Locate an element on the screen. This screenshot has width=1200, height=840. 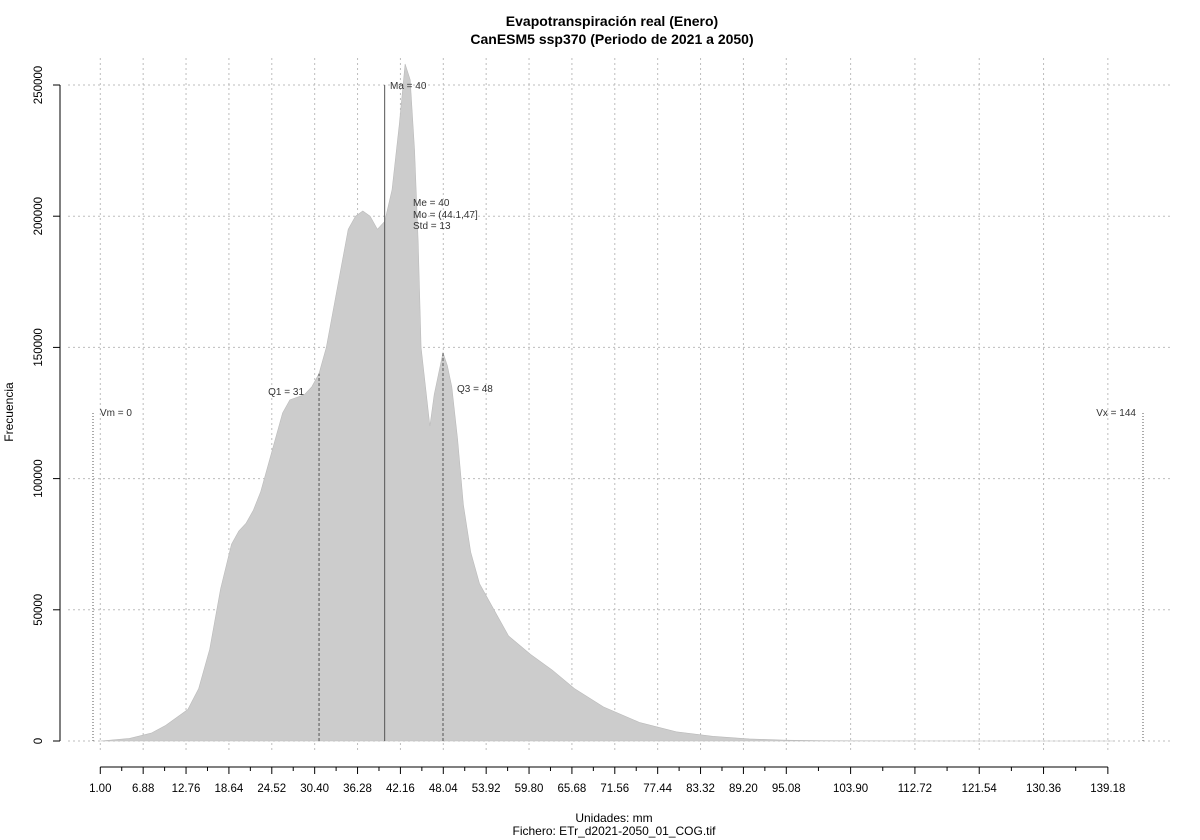
x-tick-label-21: 139.18 is located at coordinates (1107, 789).